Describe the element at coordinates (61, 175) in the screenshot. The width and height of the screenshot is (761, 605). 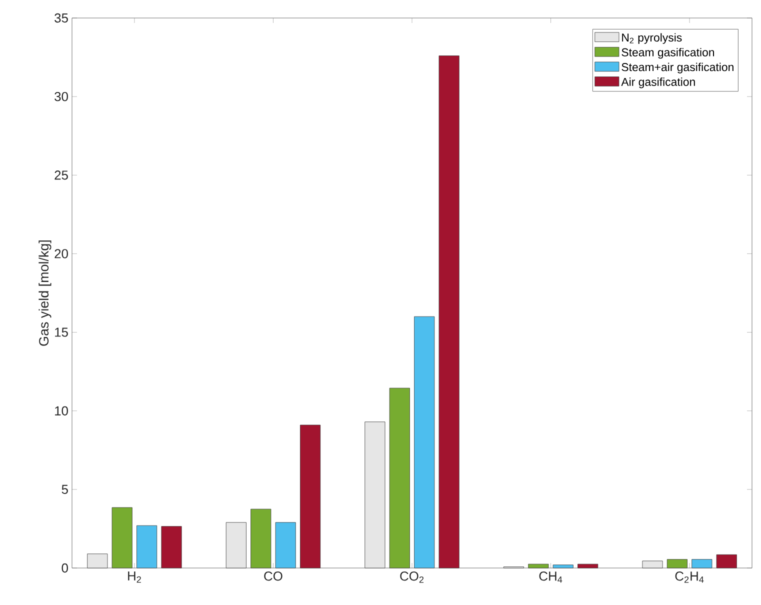
I see `y-tick-label: 25` at that location.